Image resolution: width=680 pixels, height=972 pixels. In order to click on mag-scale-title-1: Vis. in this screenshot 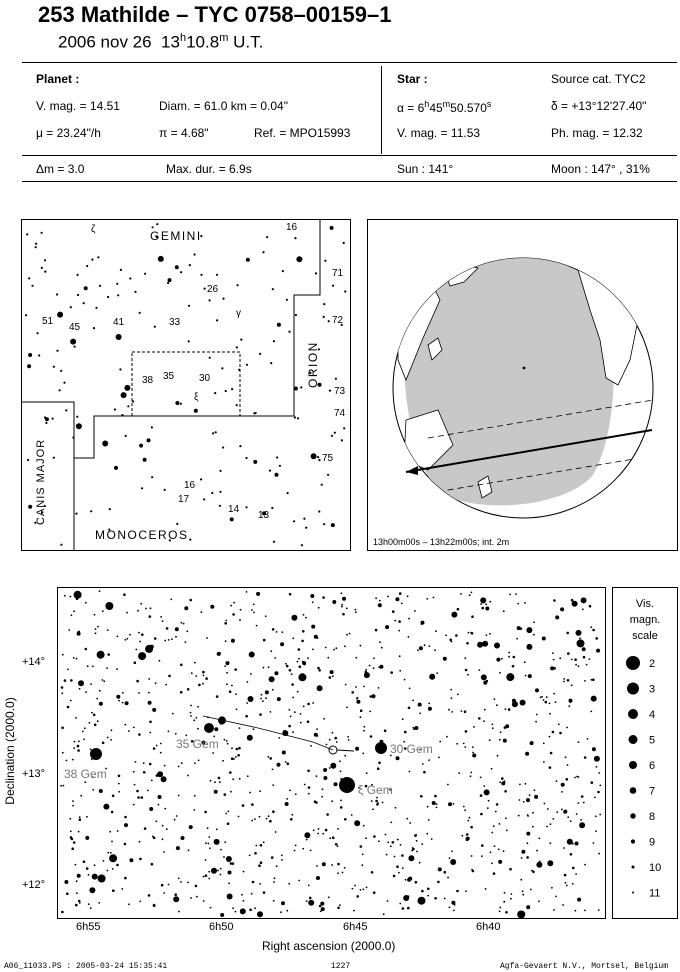, I will do `click(645, 604)`.